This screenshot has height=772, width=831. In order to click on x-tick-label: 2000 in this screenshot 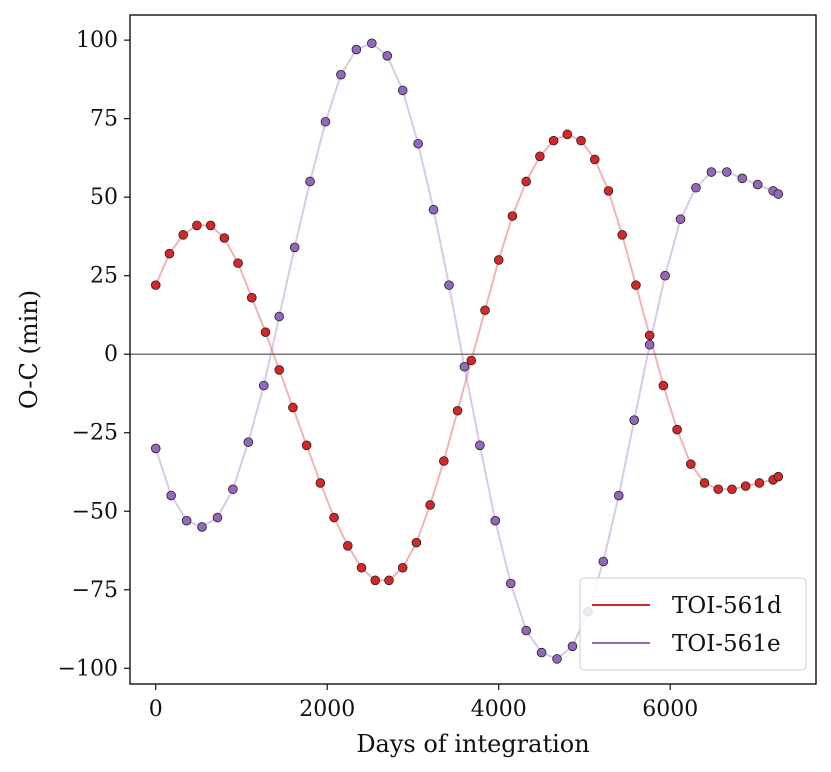, I will do `click(327, 709)`.